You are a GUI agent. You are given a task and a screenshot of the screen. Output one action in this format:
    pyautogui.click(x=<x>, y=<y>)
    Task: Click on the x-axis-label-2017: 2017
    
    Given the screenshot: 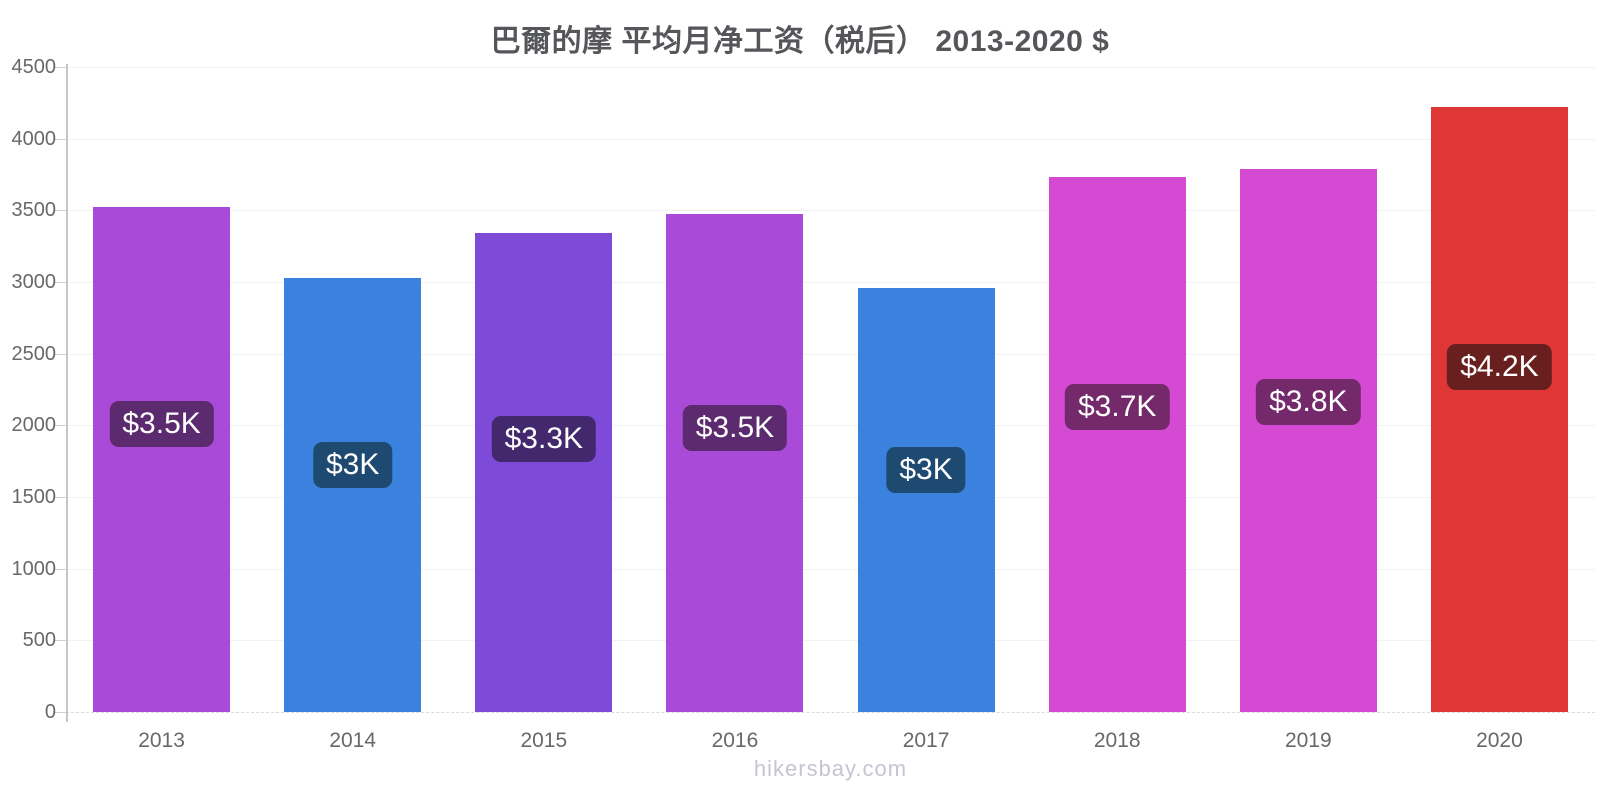 What is the action you would take?
    pyautogui.click(x=926, y=740)
    